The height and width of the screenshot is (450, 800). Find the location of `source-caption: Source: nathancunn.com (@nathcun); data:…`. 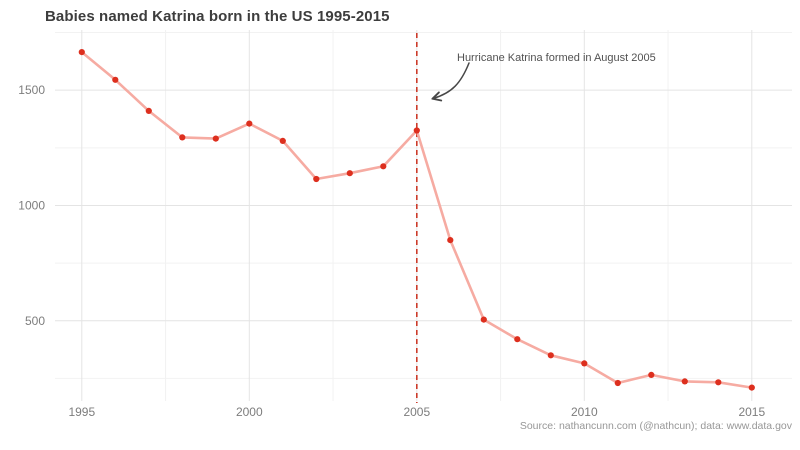

source-caption: Source: nathancunn.com (@nathcun); data:… is located at coordinates (655, 426).